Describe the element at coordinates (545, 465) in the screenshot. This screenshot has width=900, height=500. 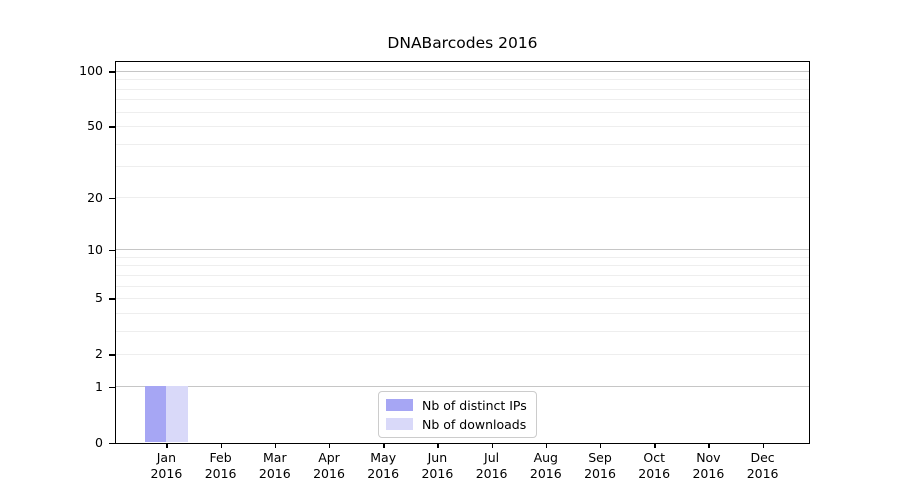
I see `x-tick-label: Aug 2016` at that location.